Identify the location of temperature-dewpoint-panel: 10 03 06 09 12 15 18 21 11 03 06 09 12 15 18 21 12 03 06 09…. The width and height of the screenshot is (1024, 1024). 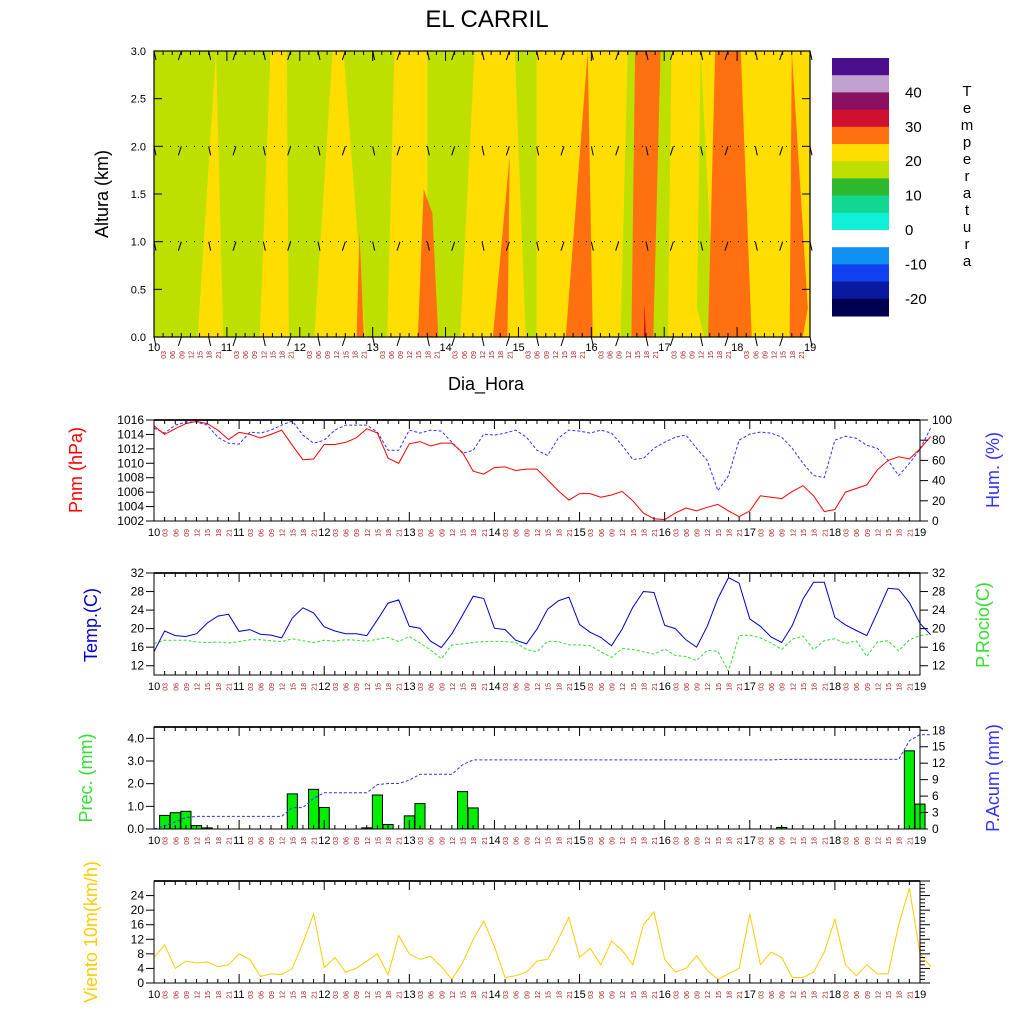
(537, 629).